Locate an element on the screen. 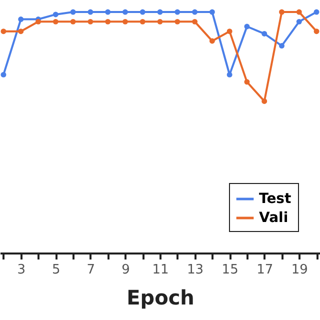 The image size is (320, 320). legend-label: Vali is located at coordinates (273, 218).